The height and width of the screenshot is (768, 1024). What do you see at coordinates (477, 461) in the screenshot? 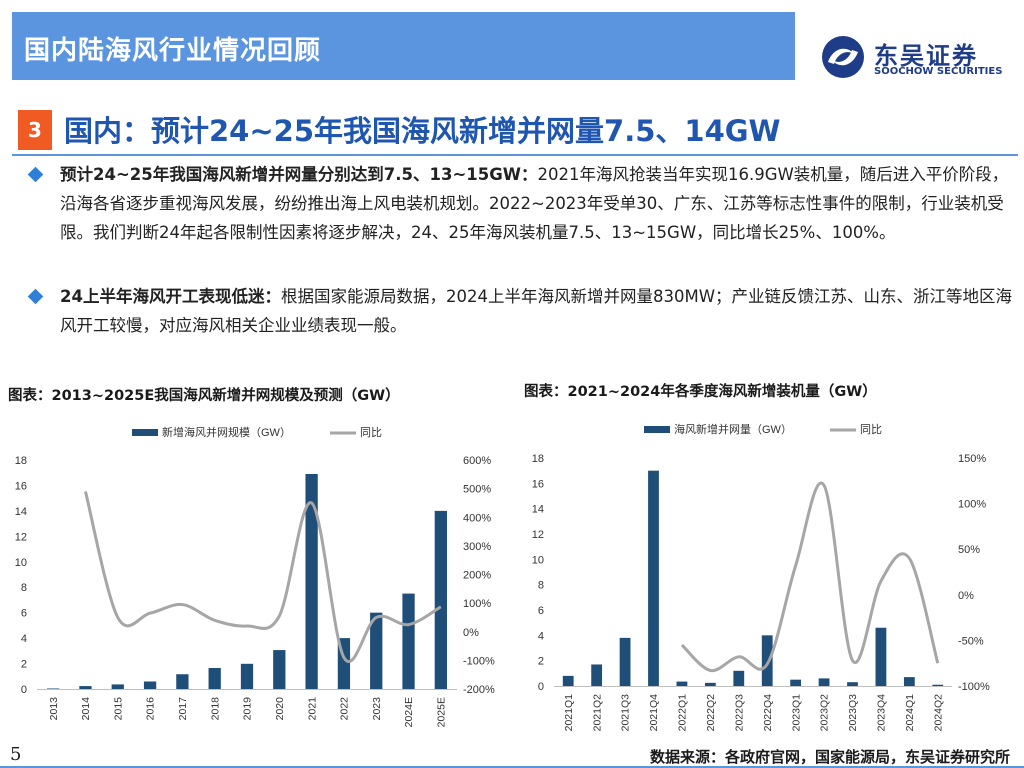
I see `y-right-tick-label: 600%` at bounding box center [477, 461].